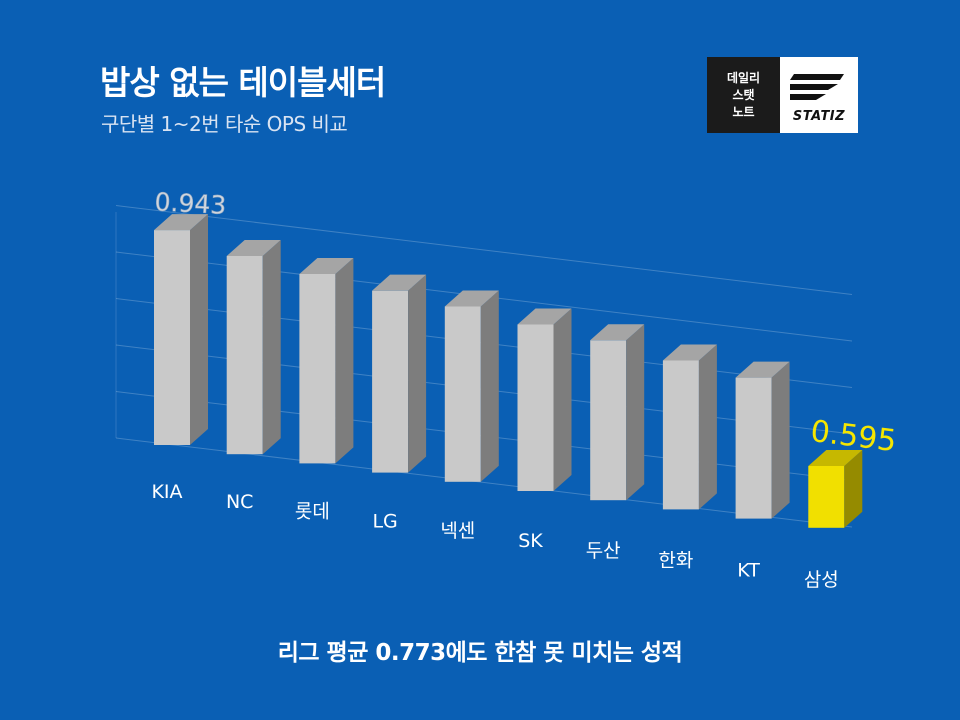 Image resolution: width=960 pixels, height=720 pixels. I want to click on logo-mark-block: STATIZ, so click(819, 95).